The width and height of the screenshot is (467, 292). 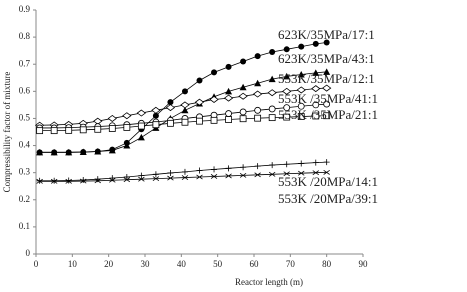 What do you see at coordinates (146, 264) in the screenshot?
I see `x-tick-label: 30` at bounding box center [146, 264].